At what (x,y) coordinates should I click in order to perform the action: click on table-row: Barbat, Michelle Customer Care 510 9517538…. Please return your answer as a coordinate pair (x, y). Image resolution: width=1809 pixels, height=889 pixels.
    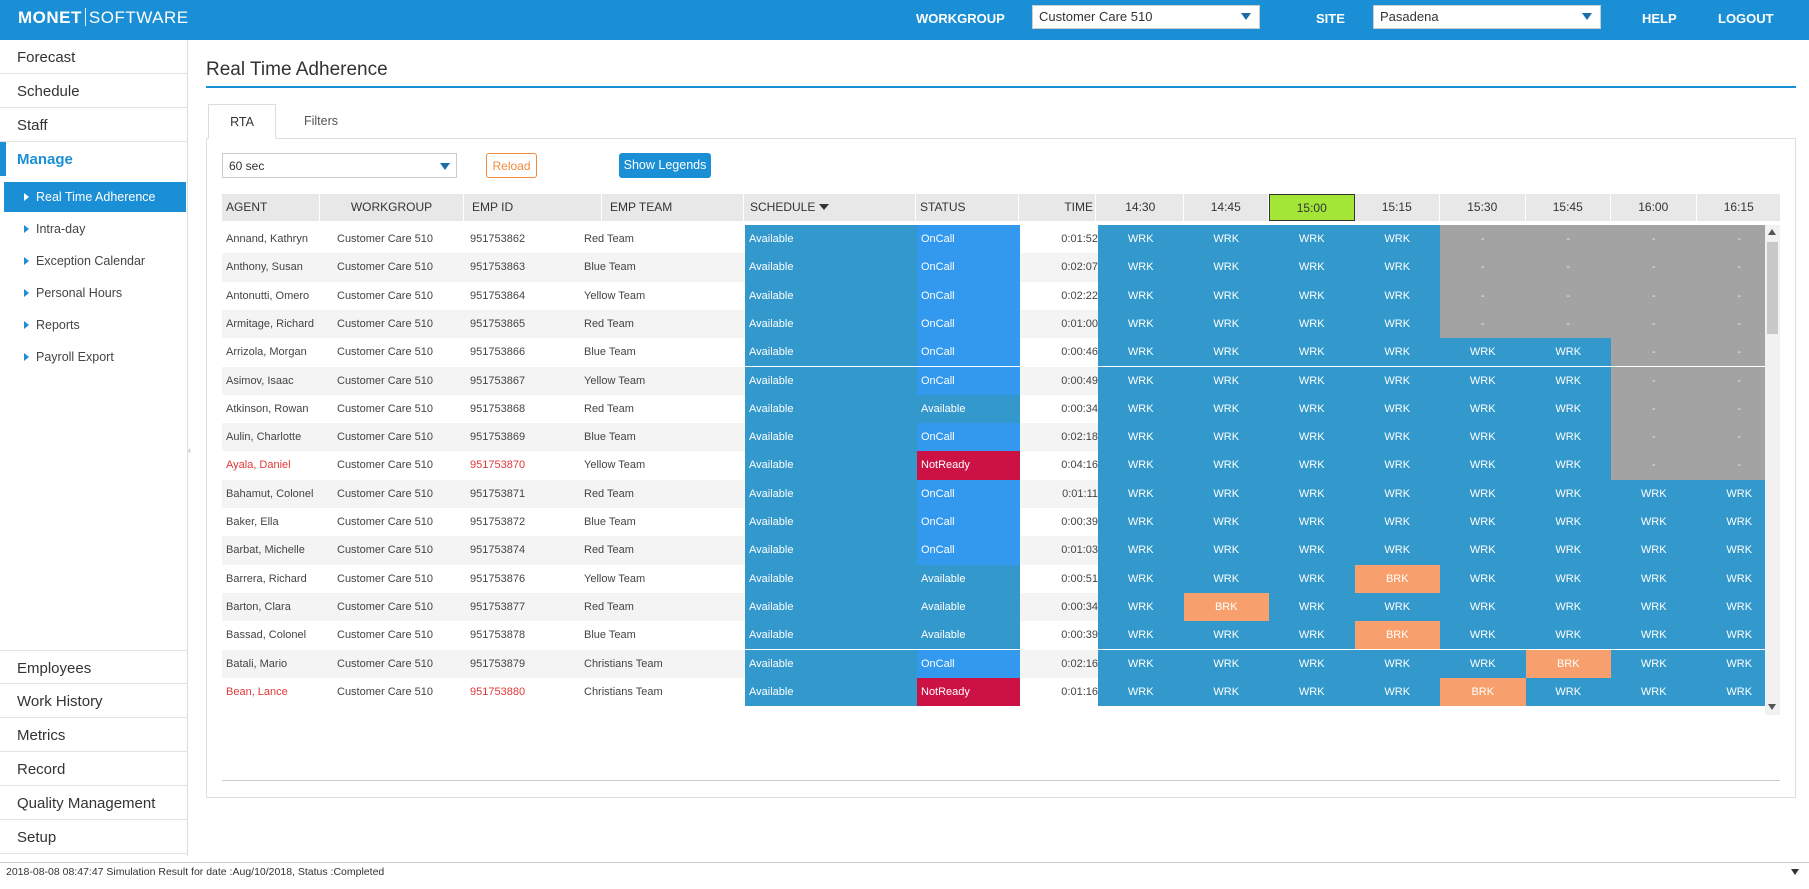
    Looking at the image, I should click on (993, 550).